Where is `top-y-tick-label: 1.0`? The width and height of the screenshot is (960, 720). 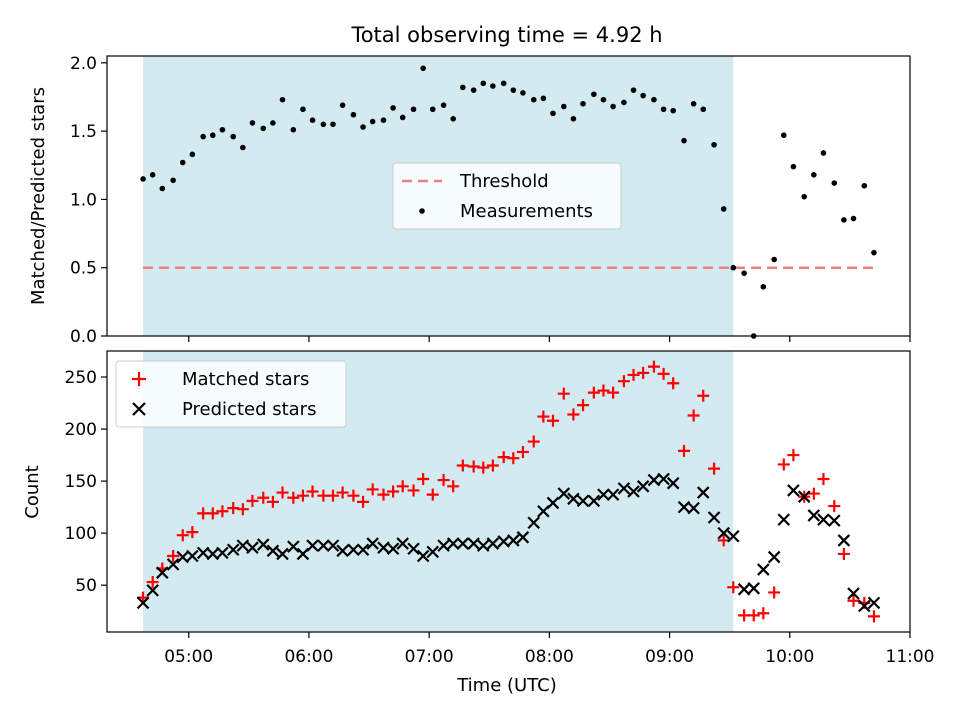 top-y-tick-label: 1.0 is located at coordinates (83, 200).